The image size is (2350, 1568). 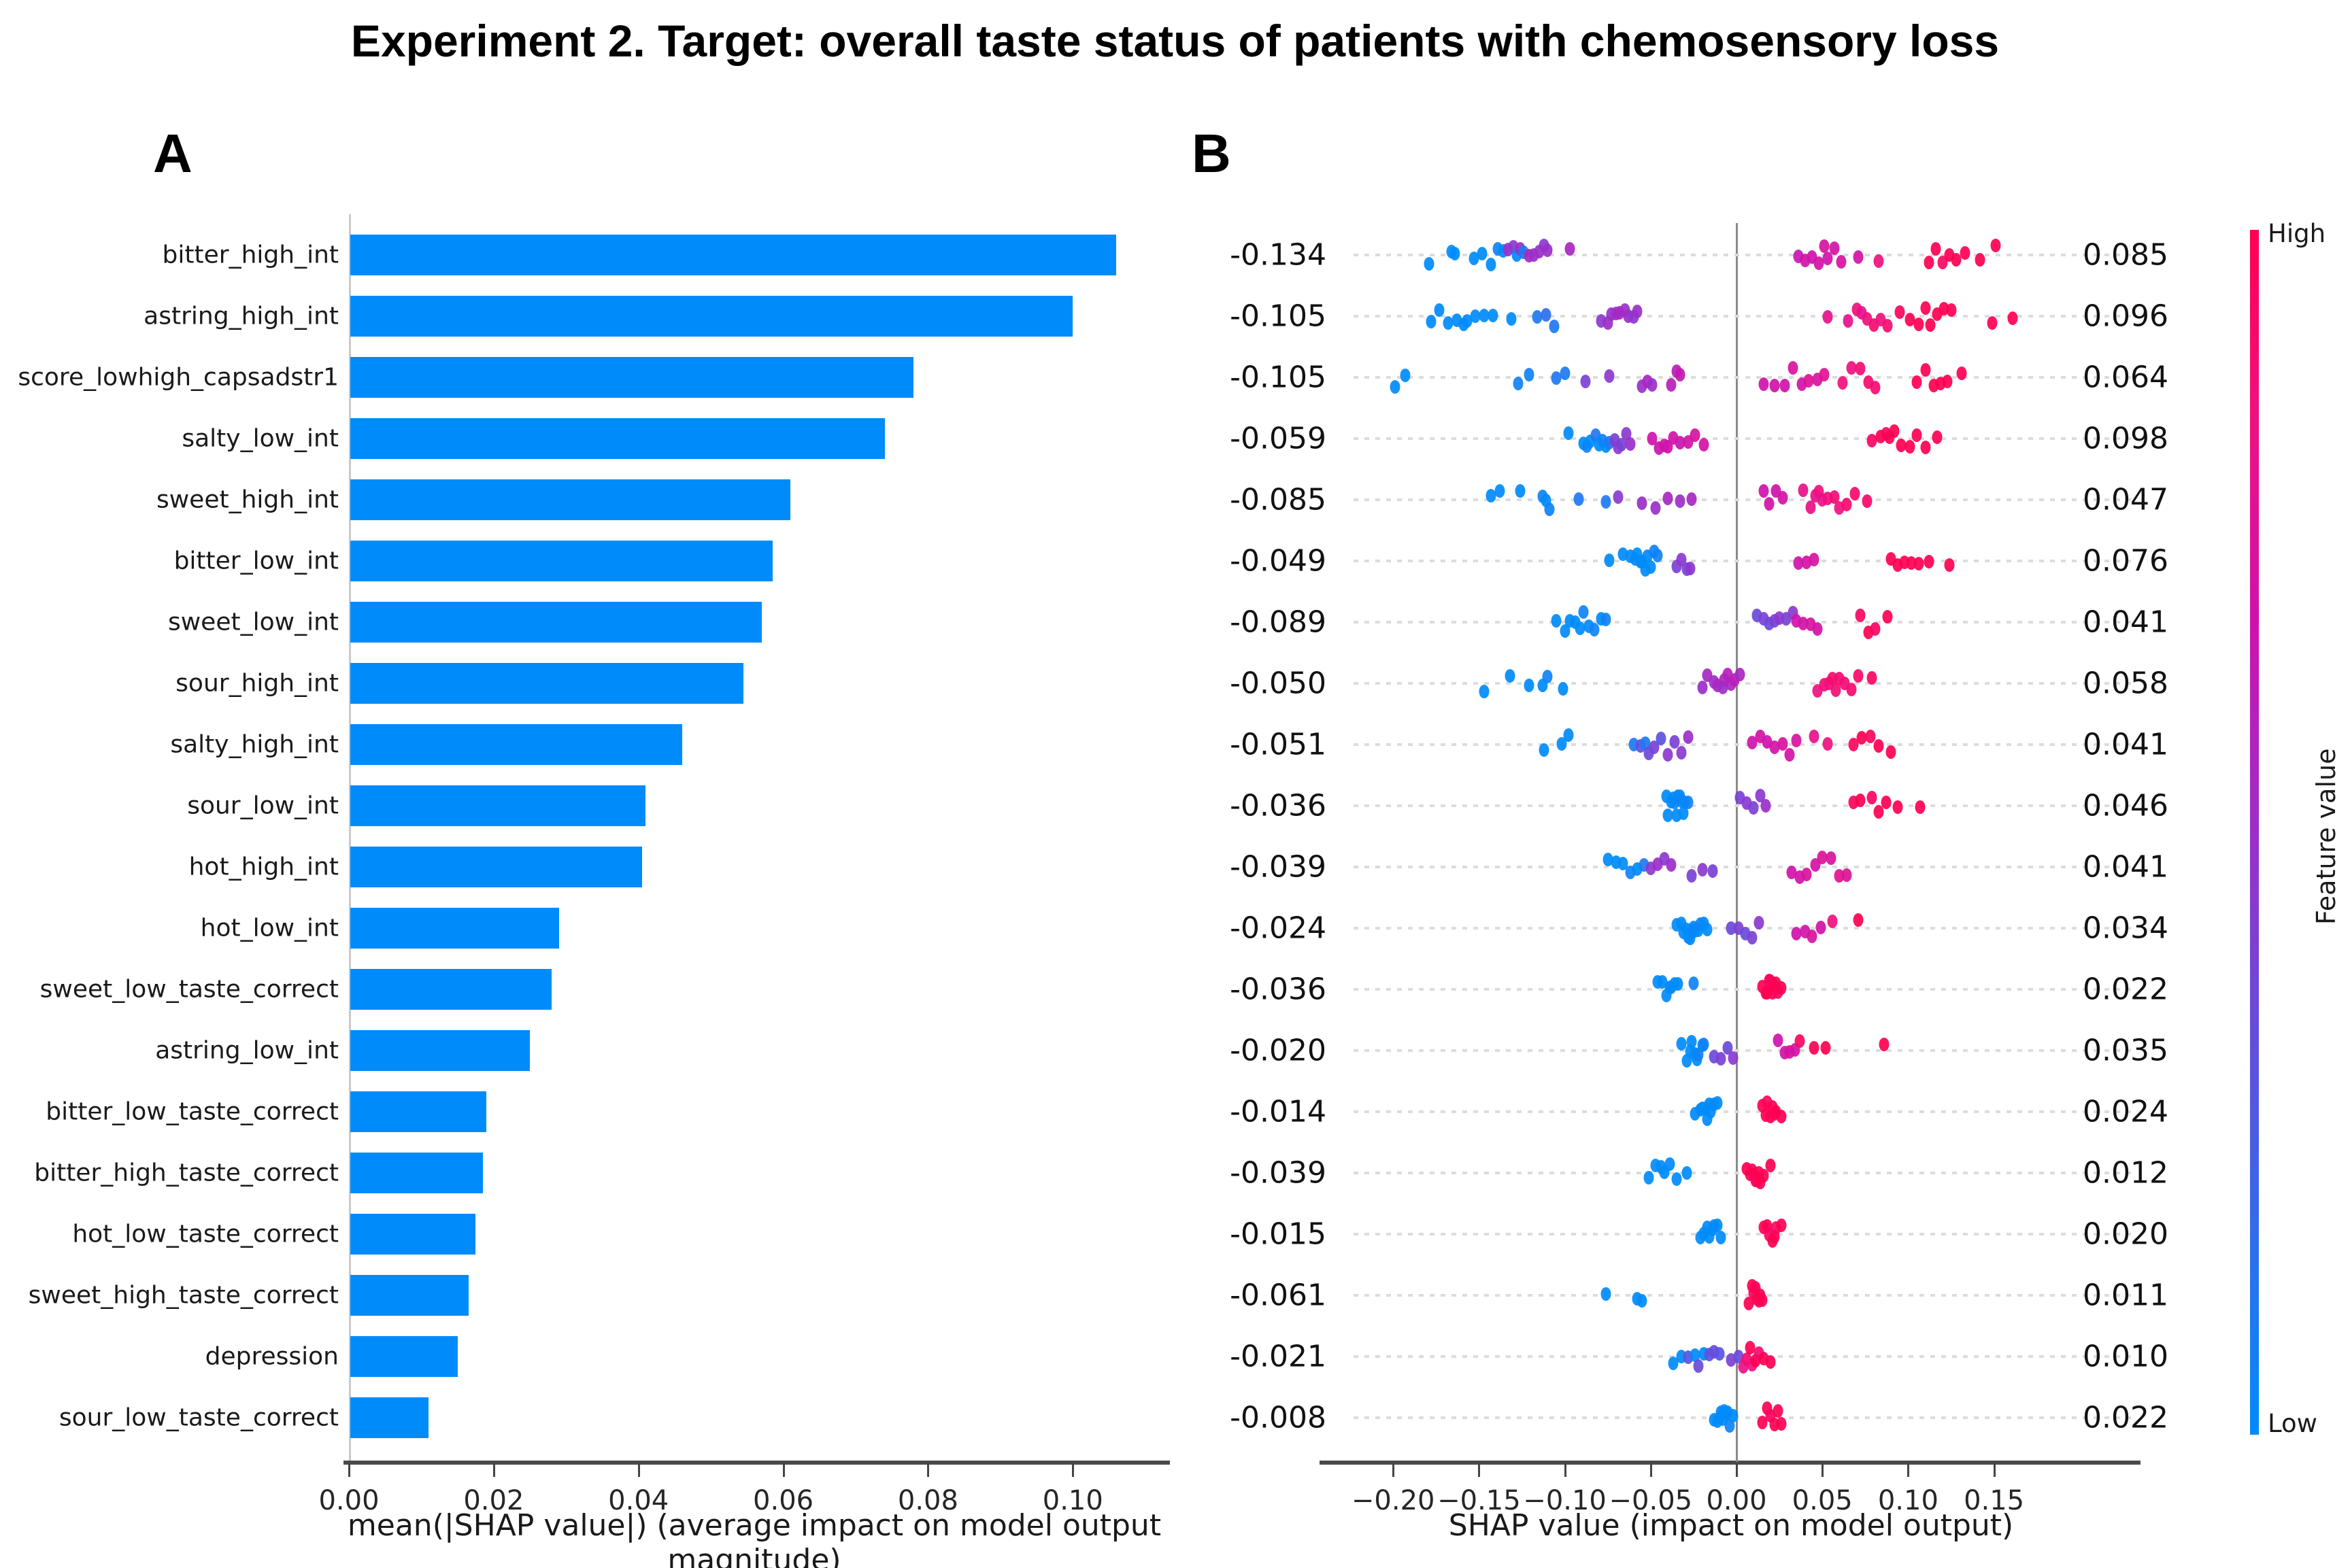 I want to click on bar-sweet_low_taste_correct, so click(x=451, y=989).